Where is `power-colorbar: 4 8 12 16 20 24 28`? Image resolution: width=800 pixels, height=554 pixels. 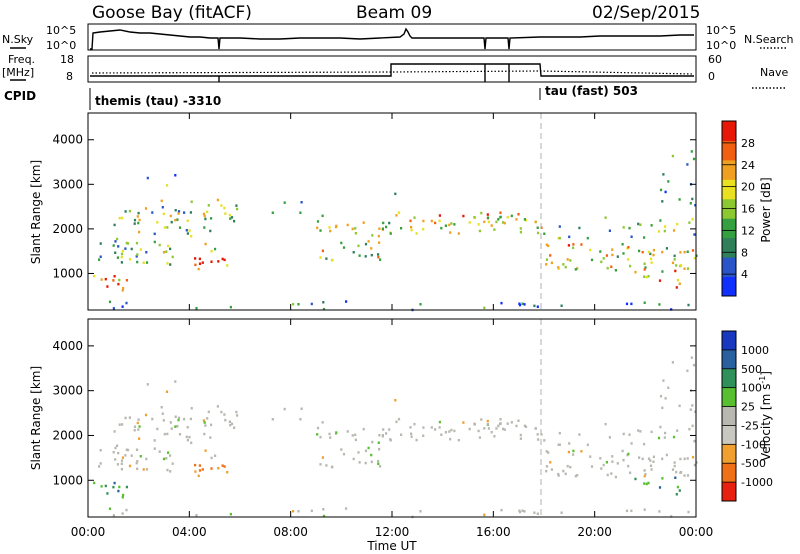 power-colorbar: 4 8 12 16 20 24 28 is located at coordinates (738, 208).